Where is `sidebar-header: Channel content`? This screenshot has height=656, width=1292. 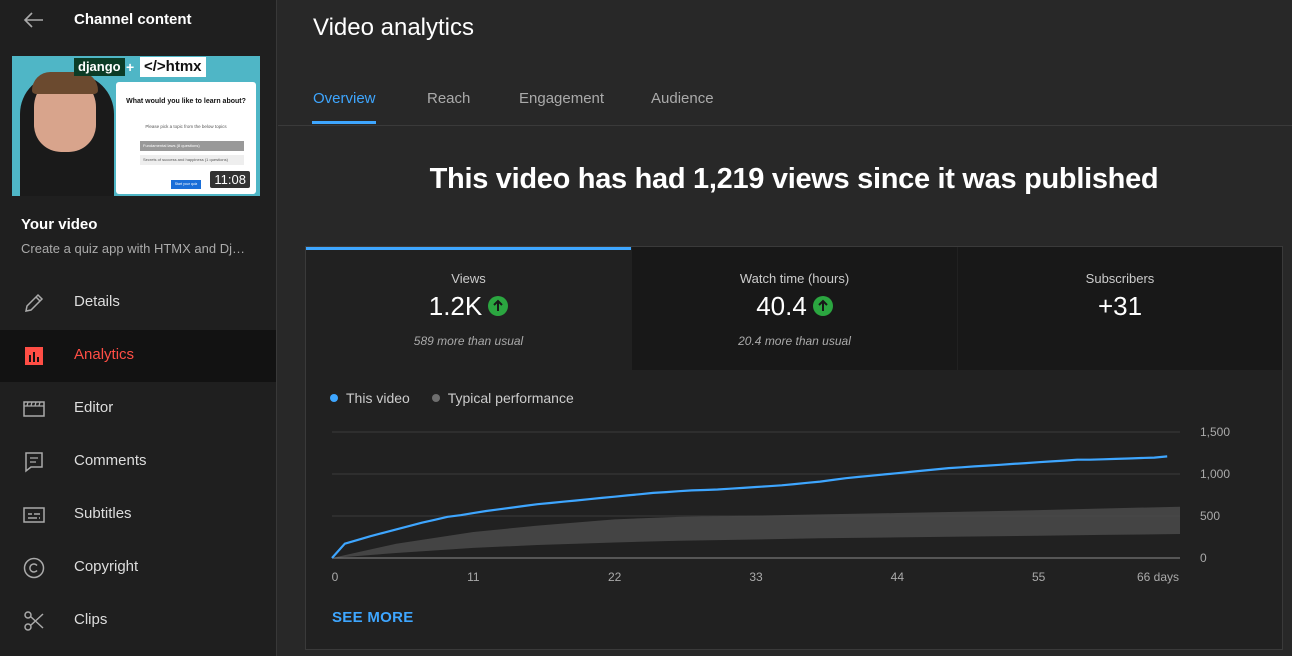
sidebar-header: Channel content is located at coordinates (138, 20).